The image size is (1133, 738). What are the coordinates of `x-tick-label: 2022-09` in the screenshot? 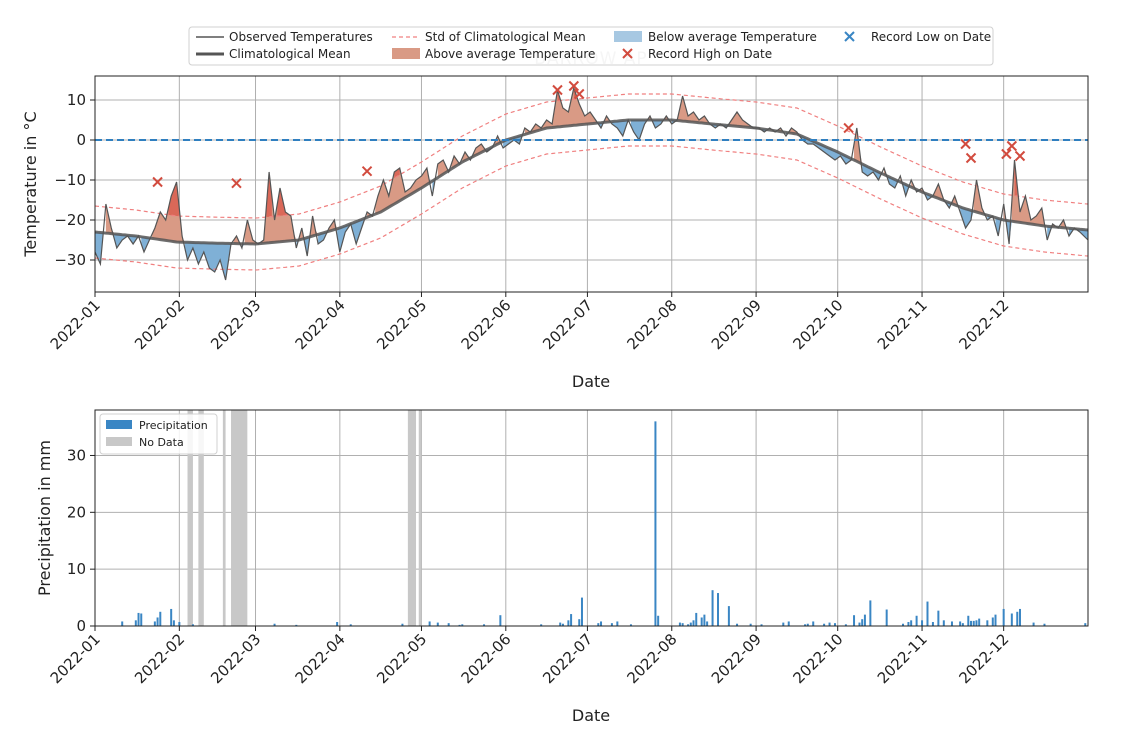 It's located at (736, 658).